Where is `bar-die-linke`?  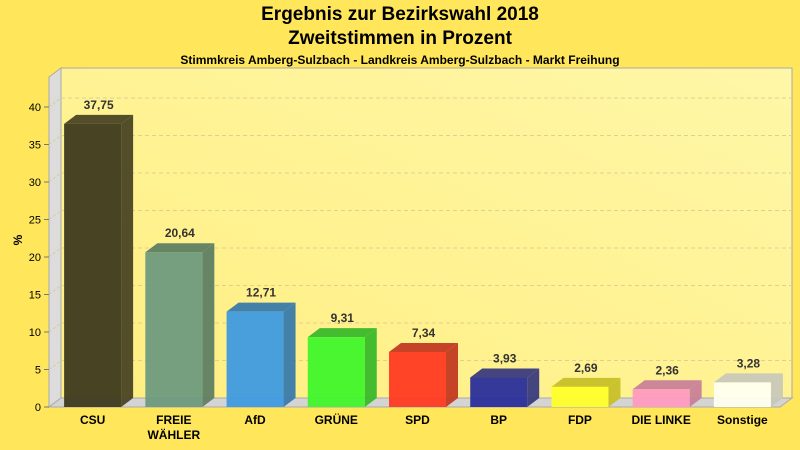 bar-die-linke is located at coordinates (667, 393).